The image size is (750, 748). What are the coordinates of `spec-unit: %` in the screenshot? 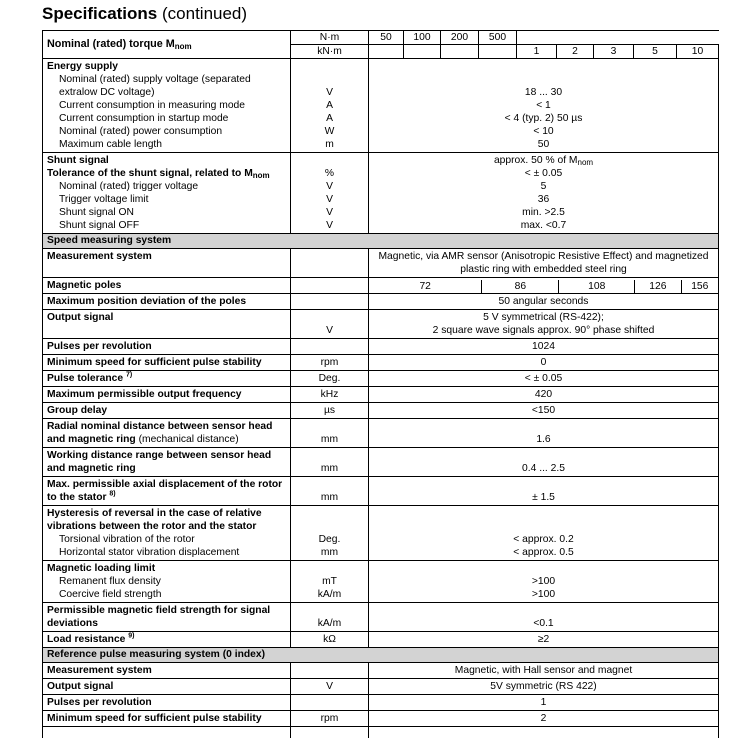 It's located at (329, 173).